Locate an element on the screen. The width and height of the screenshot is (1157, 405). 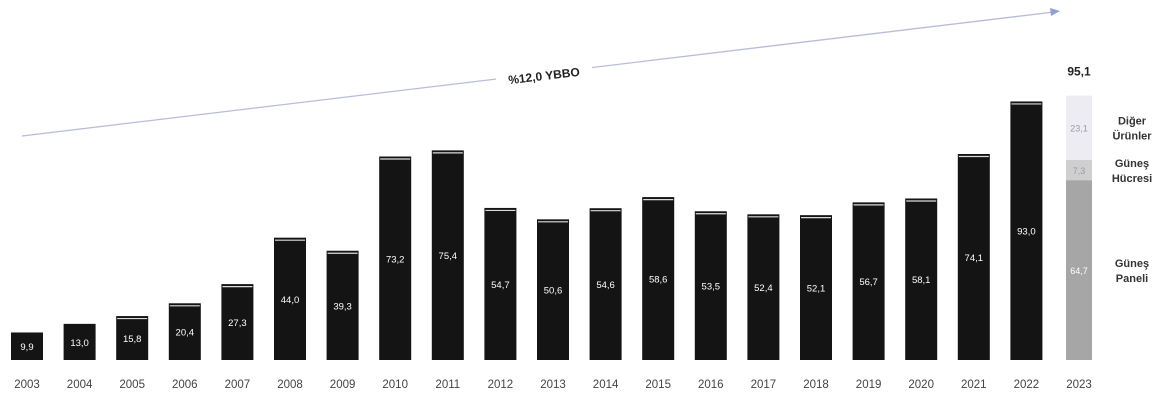
x-tick-label: 2008 is located at coordinates (290, 385).